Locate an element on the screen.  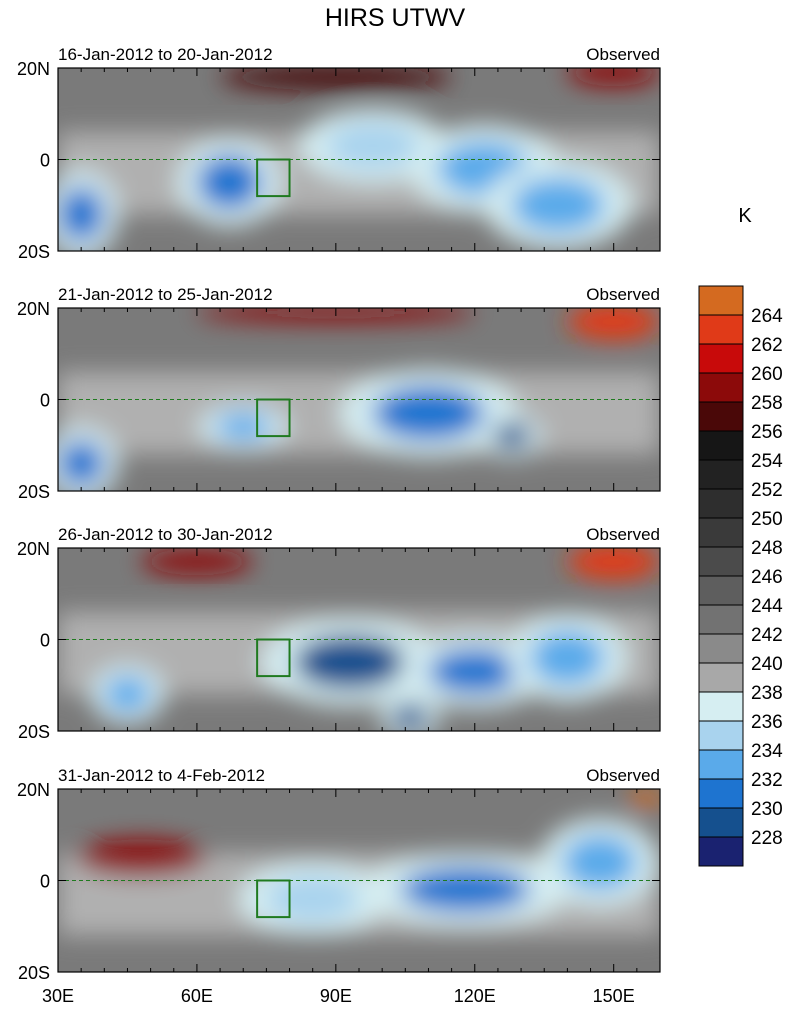
colorbar-label: 230 is located at coordinates (767, 809).